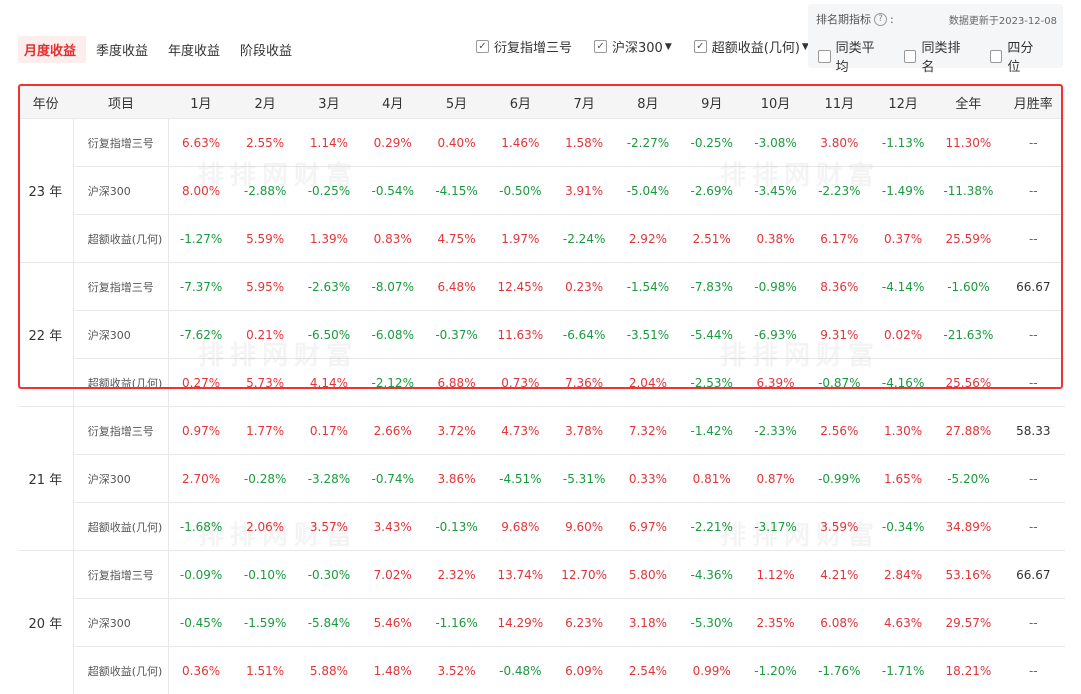 This screenshot has width=1081, height=694. Describe the element at coordinates (648, 670) in the screenshot. I see `monthly-return-cell: 2.54%` at that location.